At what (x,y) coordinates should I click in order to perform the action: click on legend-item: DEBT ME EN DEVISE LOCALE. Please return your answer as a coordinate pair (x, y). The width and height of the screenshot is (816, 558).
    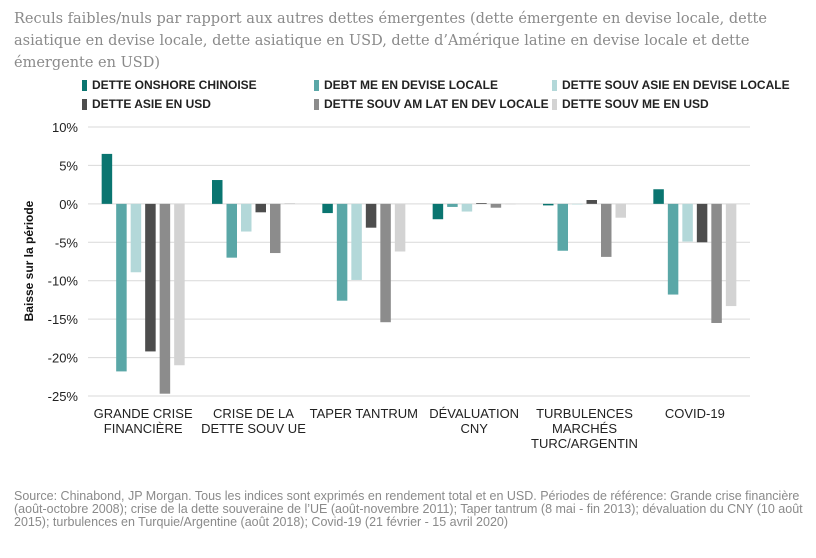
    Looking at the image, I should click on (406, 85).